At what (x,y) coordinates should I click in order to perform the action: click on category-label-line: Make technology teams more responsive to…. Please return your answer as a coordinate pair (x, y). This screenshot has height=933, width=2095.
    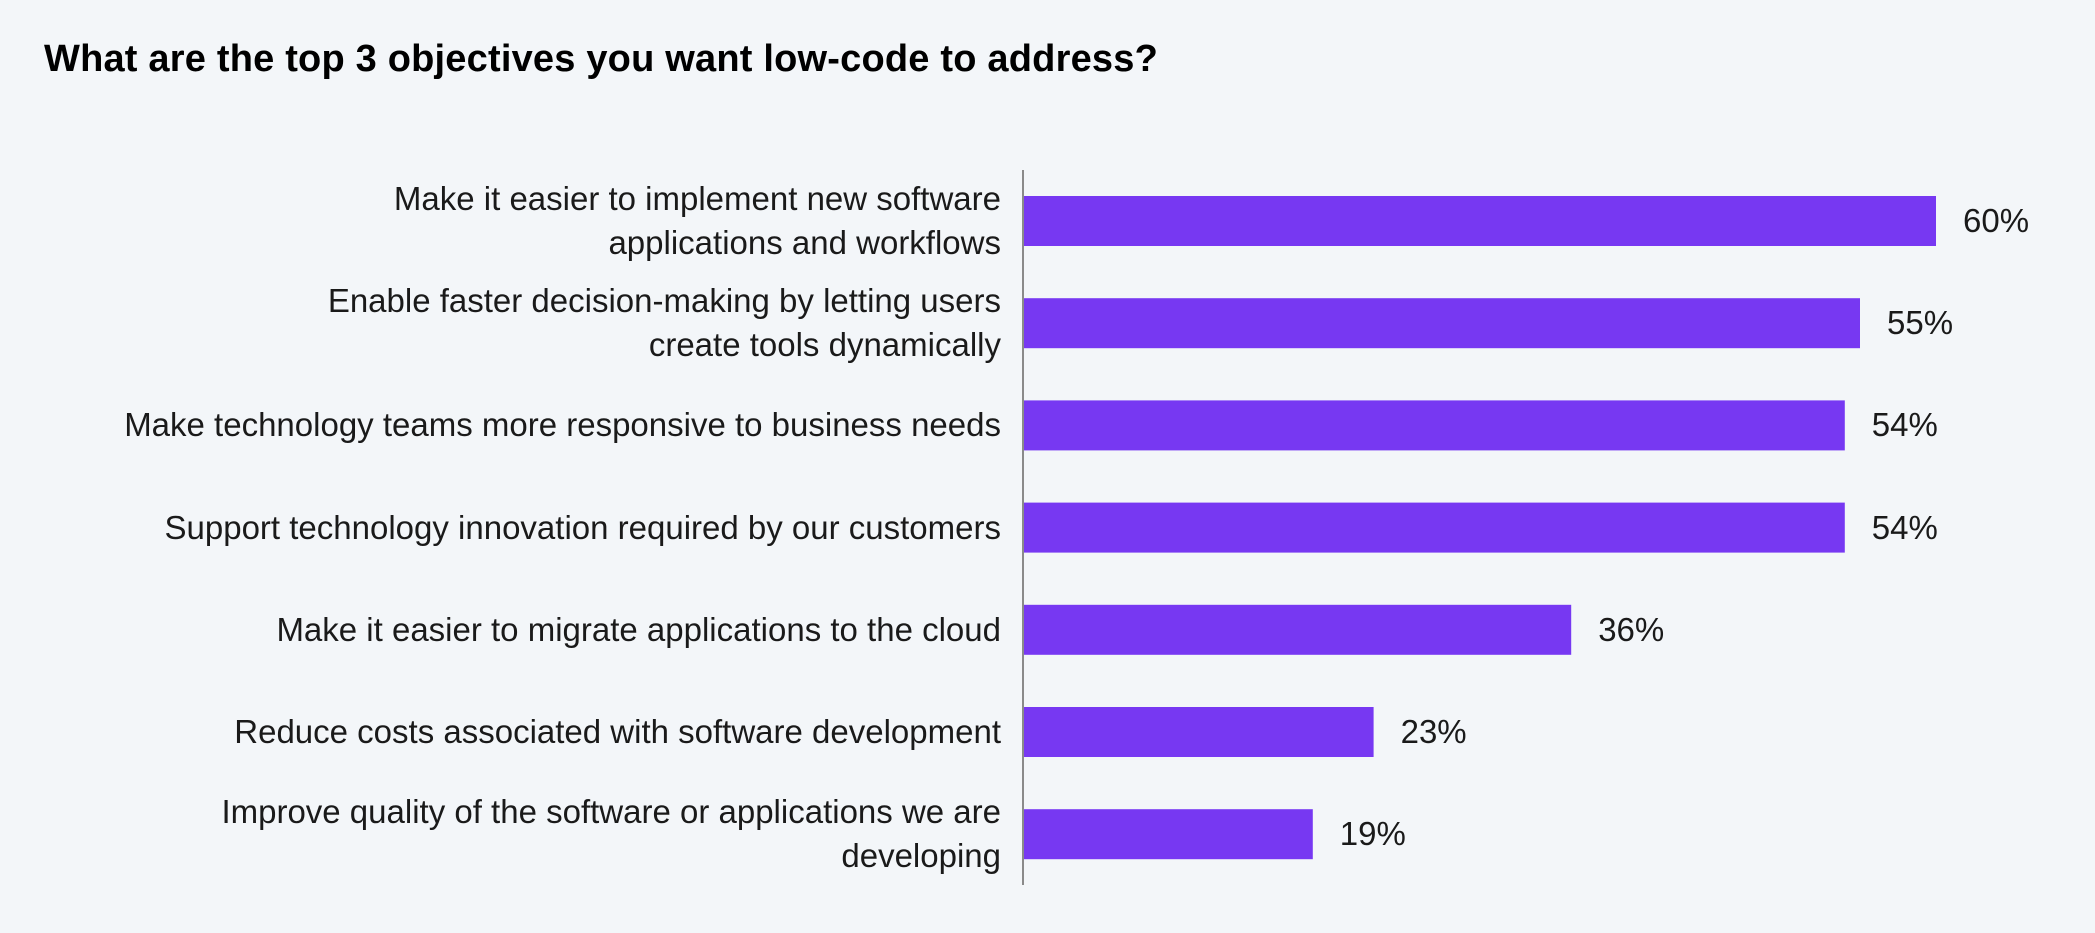
    Looking at the image, I should click on (562, 425).